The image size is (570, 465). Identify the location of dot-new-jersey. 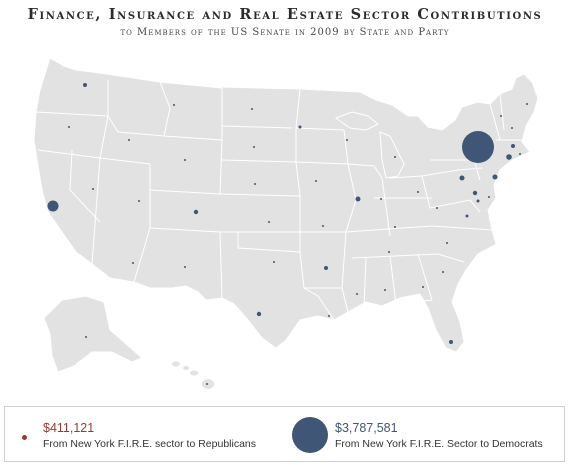
(495, 177).